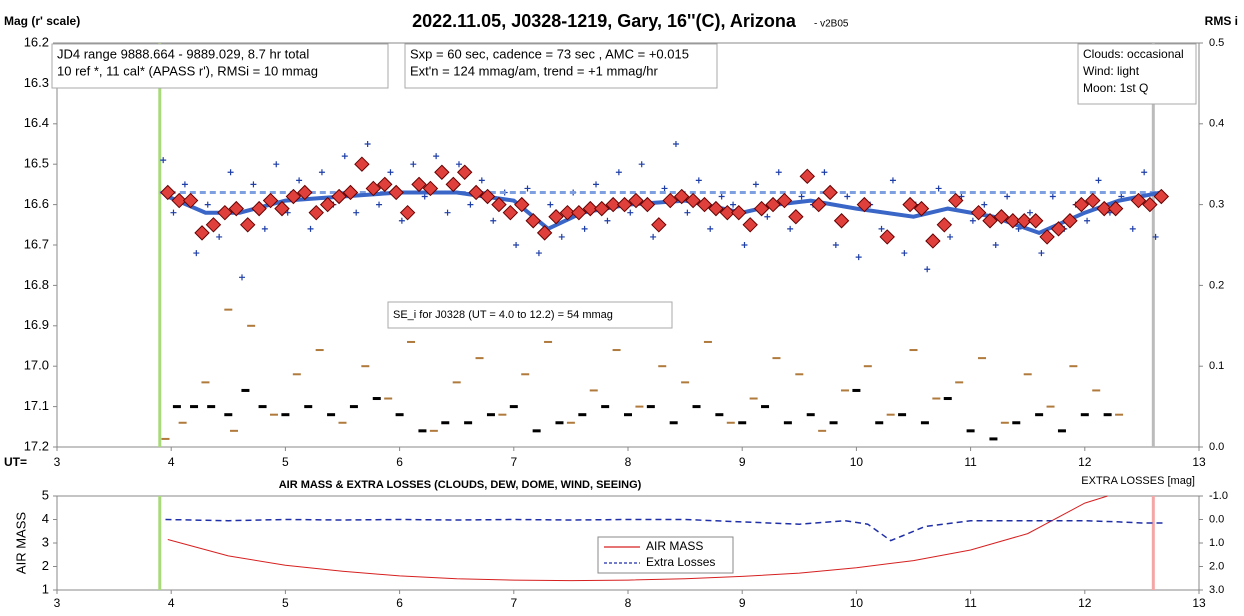 Image resolution: width=1244 pixels, height=616 pixels. Describe the element at coordinates (1221, 21) in the screenshot. I see `y2-axis-label: RMS i` at that location.